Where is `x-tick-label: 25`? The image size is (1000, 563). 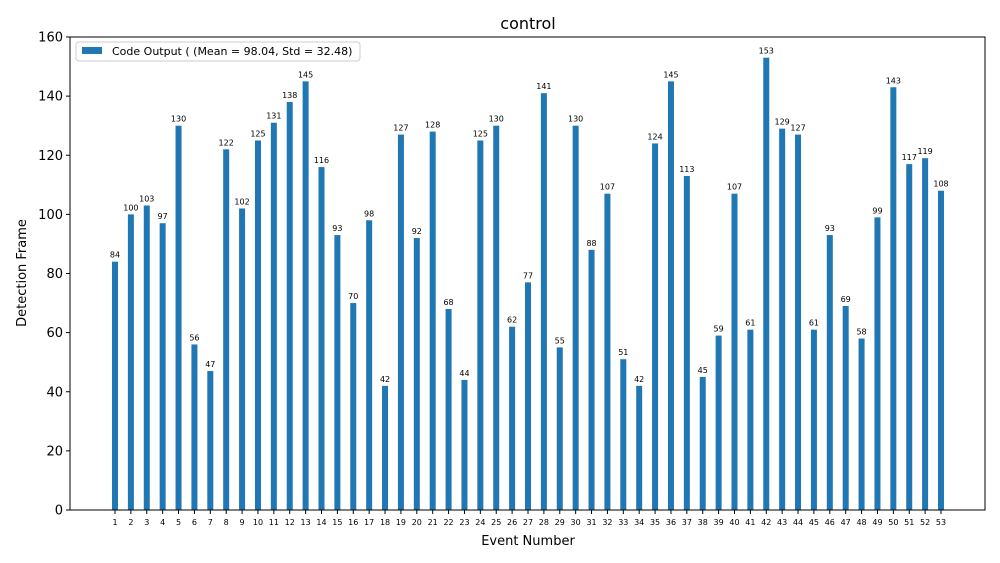 x-tick-label: 25 is located at coordinates (496, 522).